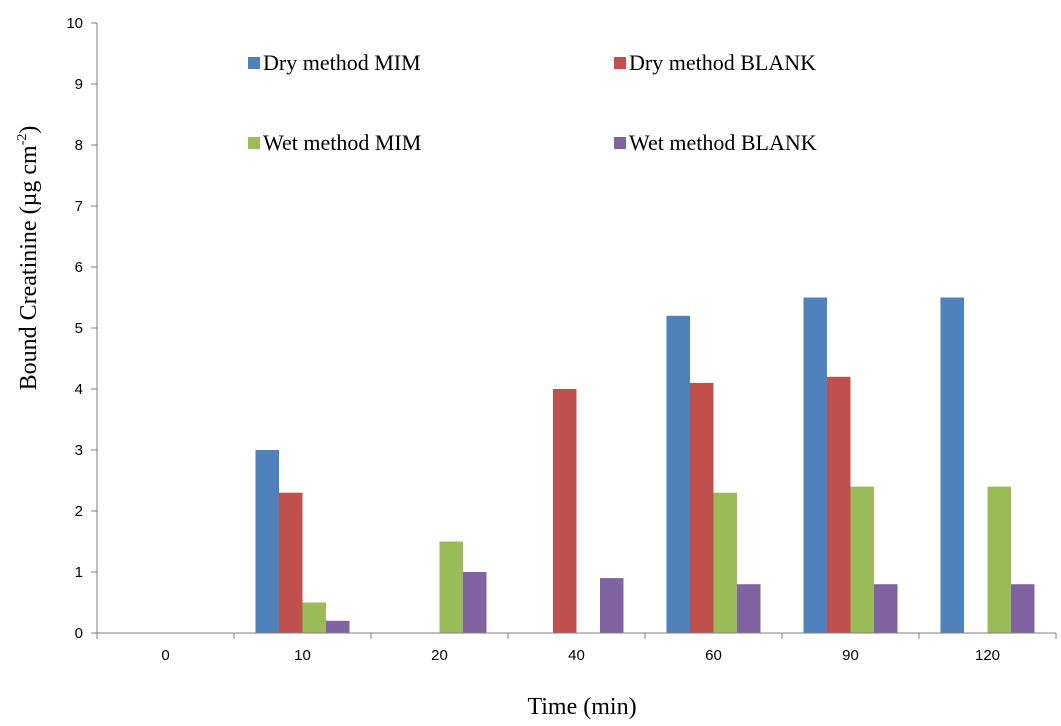 The image size is (1061, 726). I want to click on y-axis-ticks: 0 1 2 3 4 5 6 7 8 9 10, so click(81, 328).